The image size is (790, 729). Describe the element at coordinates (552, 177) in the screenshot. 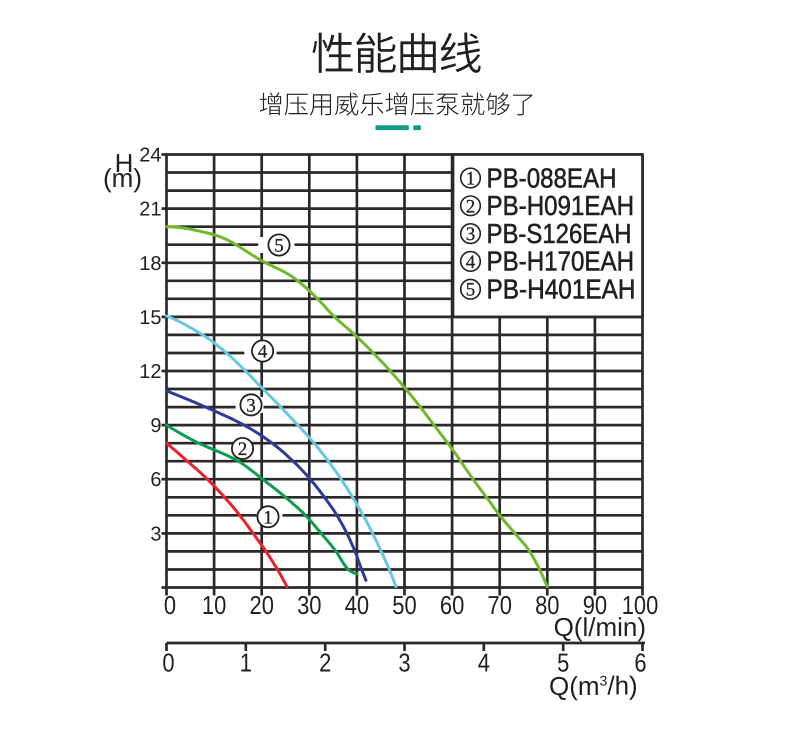

I see `svg-text: PB-088EAH` at that location.